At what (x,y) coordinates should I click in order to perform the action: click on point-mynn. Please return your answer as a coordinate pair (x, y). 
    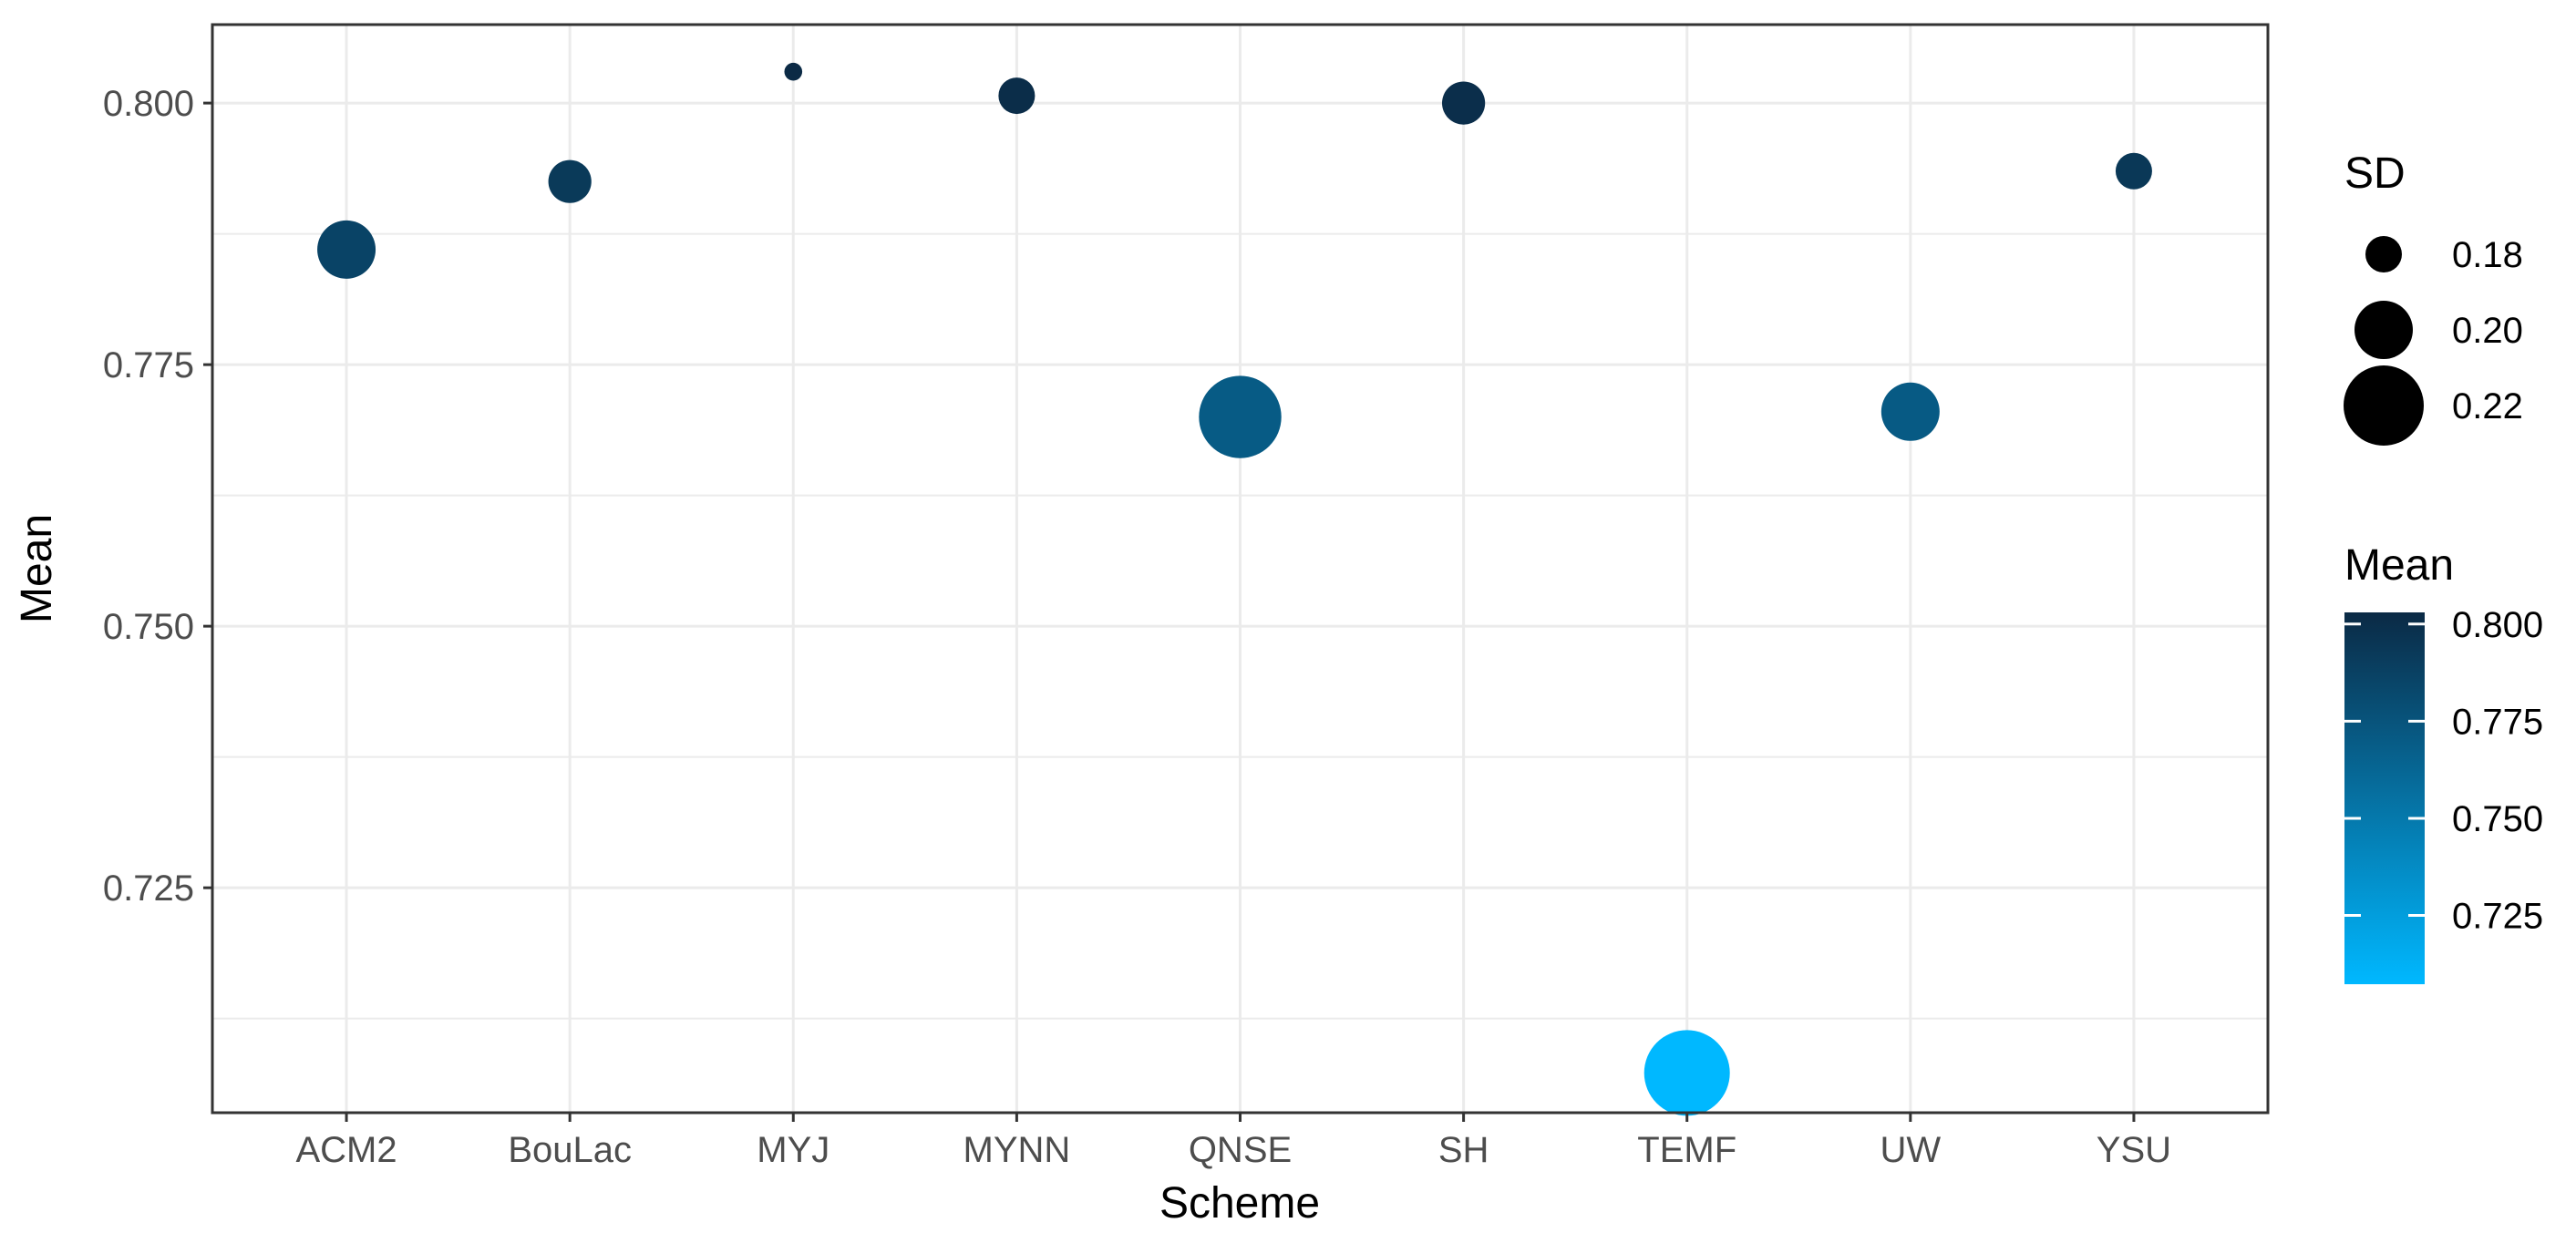
    Looking at the image, I should click on (1017, 96).